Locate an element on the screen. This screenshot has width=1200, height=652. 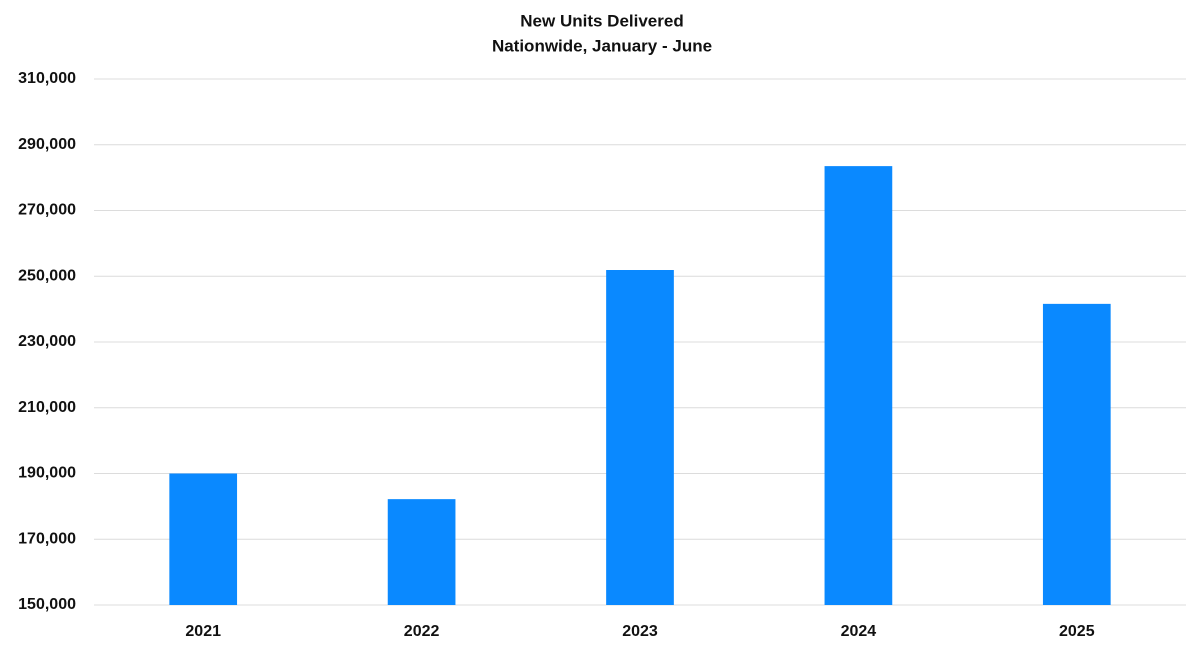
y-tick-label: 290,000 is located at coordinates (47, 144).